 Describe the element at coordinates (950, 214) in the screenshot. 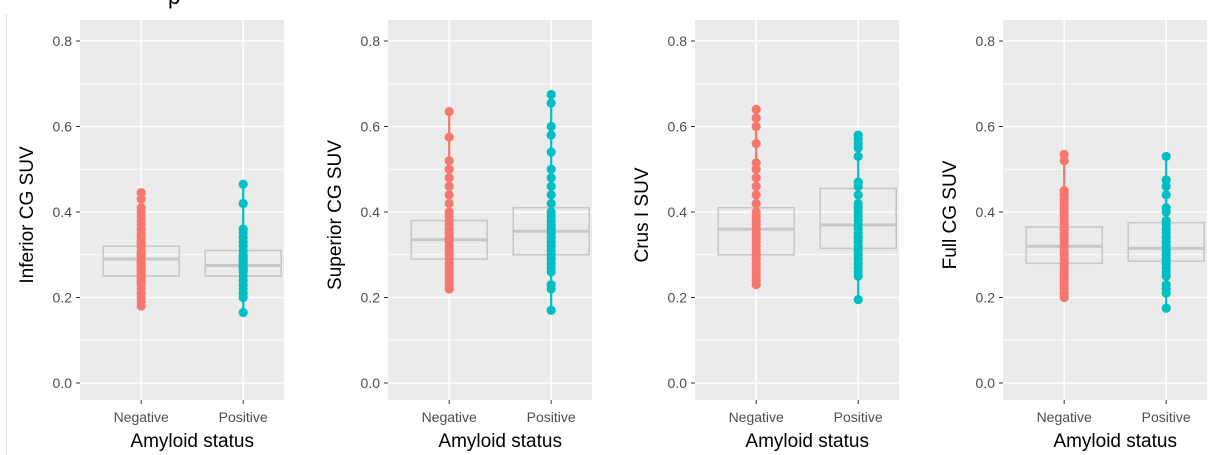

I see `y-axis-title: Full CG SUV` at that location.